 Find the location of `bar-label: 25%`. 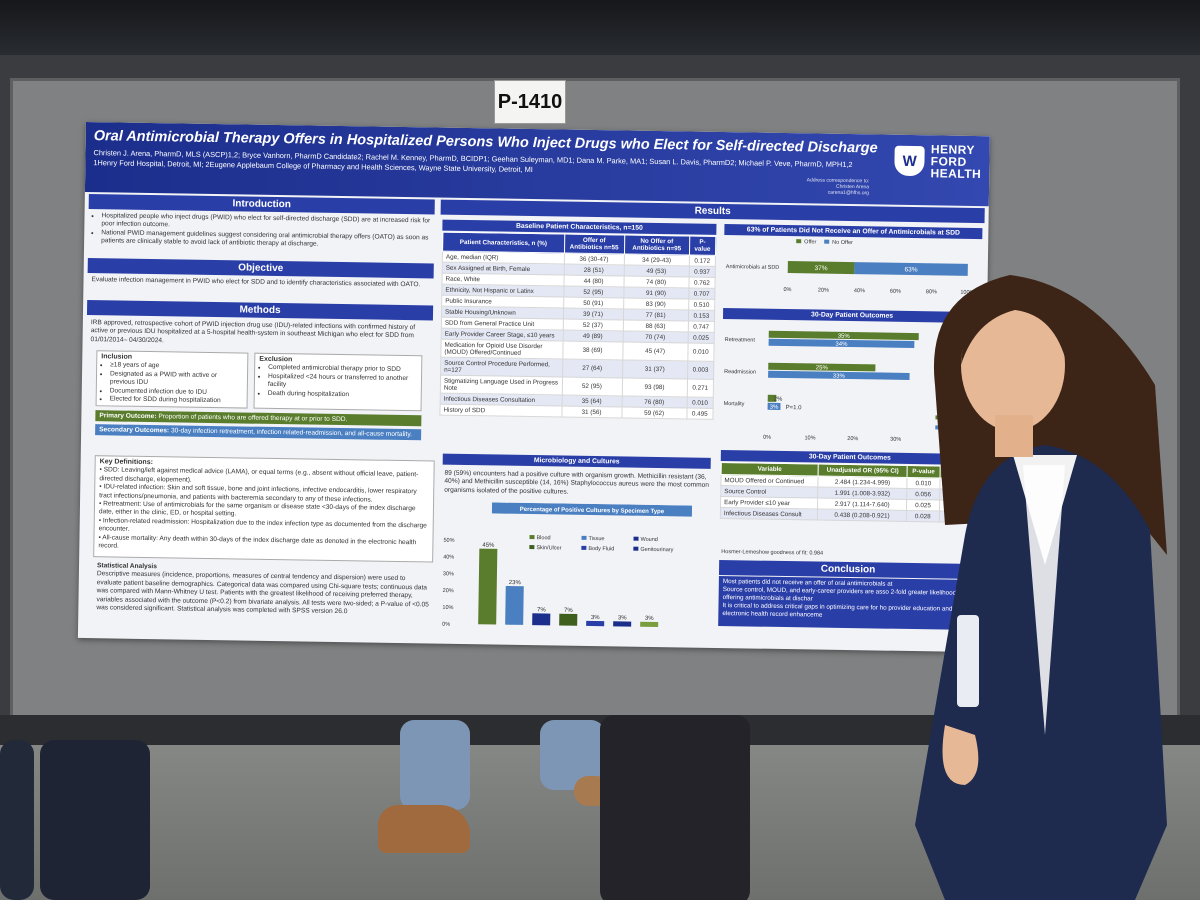

bar-label: 25% is located at coordinates (822, 368).